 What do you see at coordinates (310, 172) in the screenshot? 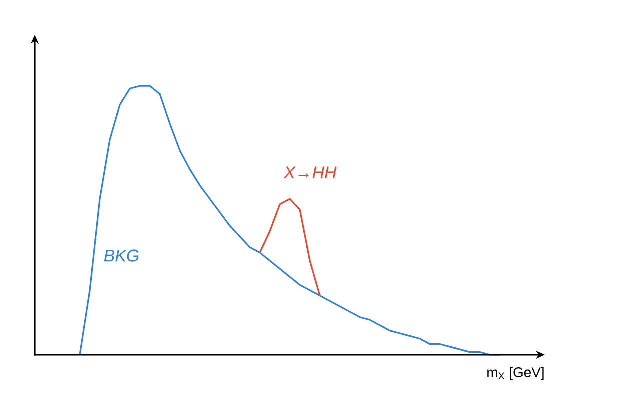
I see `series-label: X→HH` at bounding box center [310, 172].